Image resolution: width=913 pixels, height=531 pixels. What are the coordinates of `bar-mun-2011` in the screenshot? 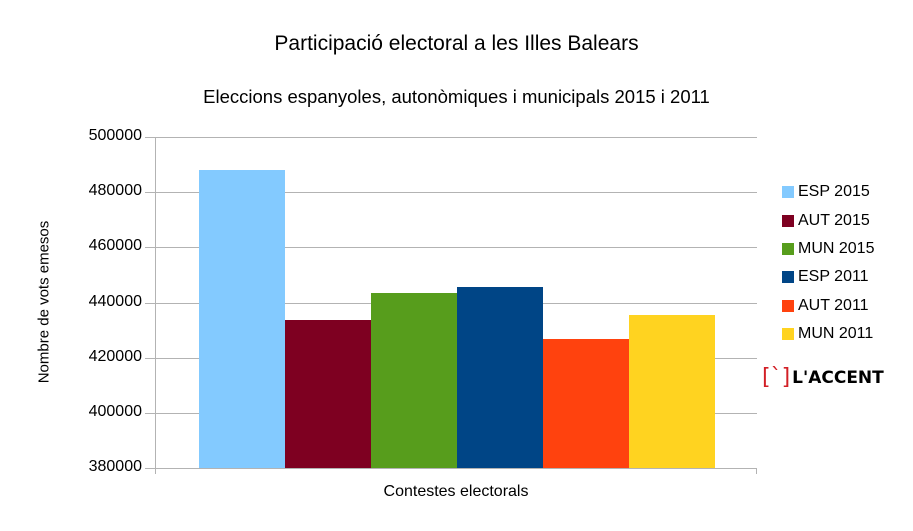 It's located at (672, 391).